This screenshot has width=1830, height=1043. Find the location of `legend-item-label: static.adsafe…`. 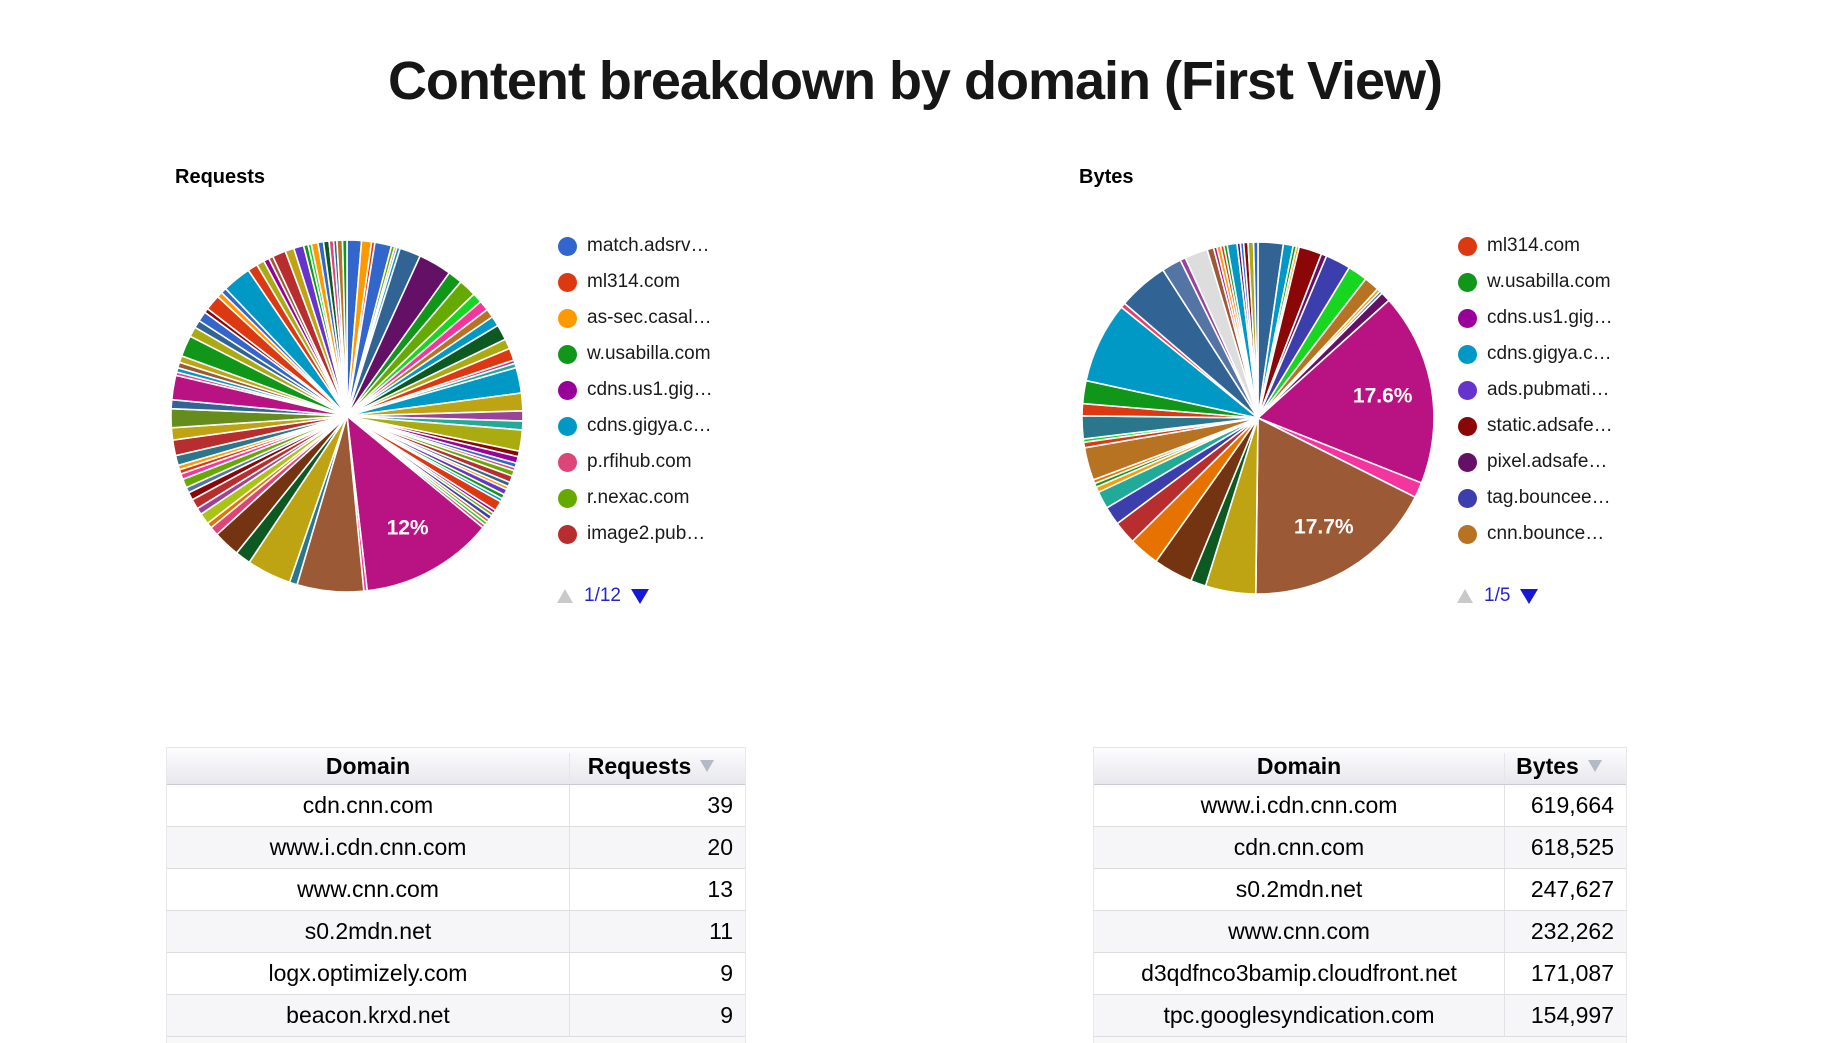

legend-item-label: static.adsafe… is located at coordinates (1550, 425).